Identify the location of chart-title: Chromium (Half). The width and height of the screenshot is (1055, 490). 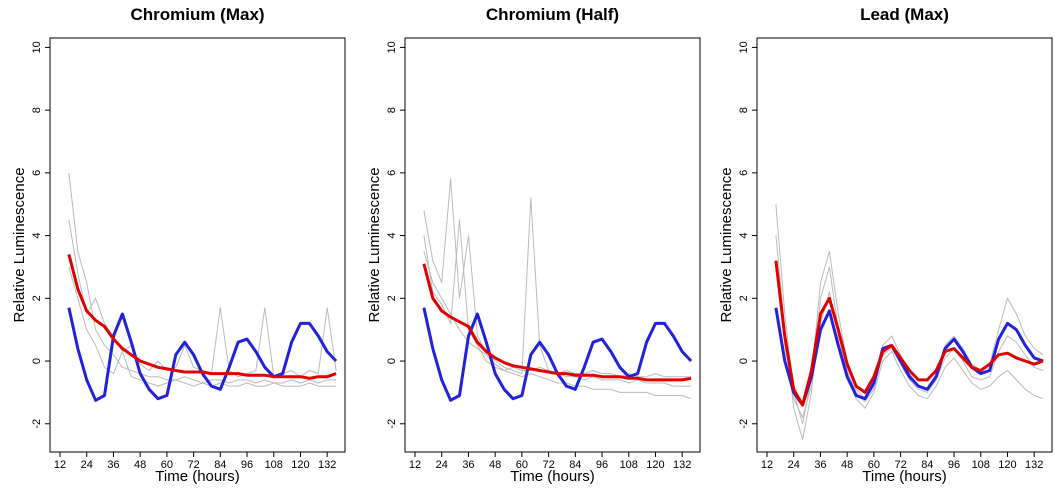
(552, 14).